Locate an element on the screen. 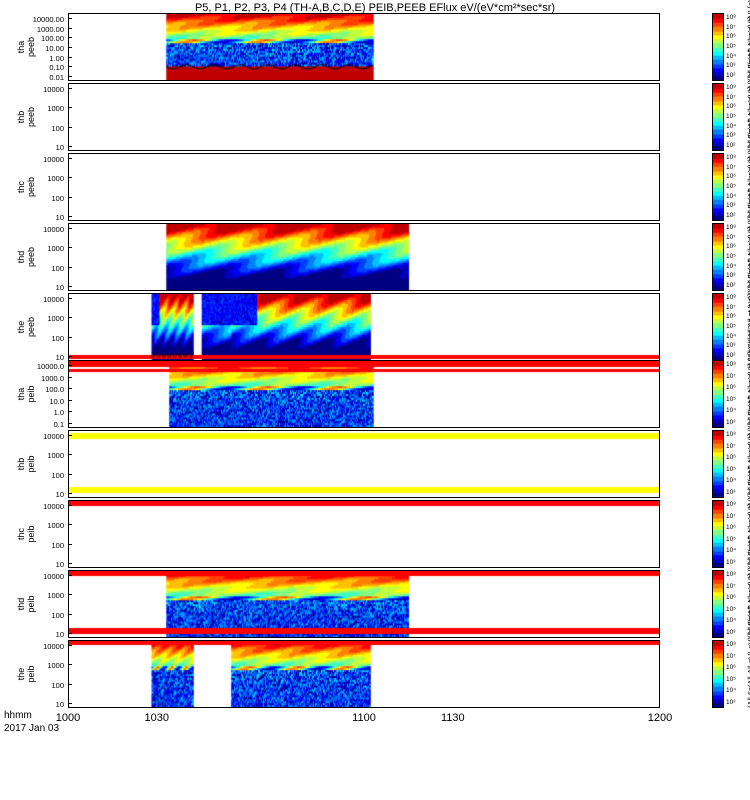 The height and width of the screenshot is (800, 750). colorbar-tha-peib is located at coordinates (718, 394).